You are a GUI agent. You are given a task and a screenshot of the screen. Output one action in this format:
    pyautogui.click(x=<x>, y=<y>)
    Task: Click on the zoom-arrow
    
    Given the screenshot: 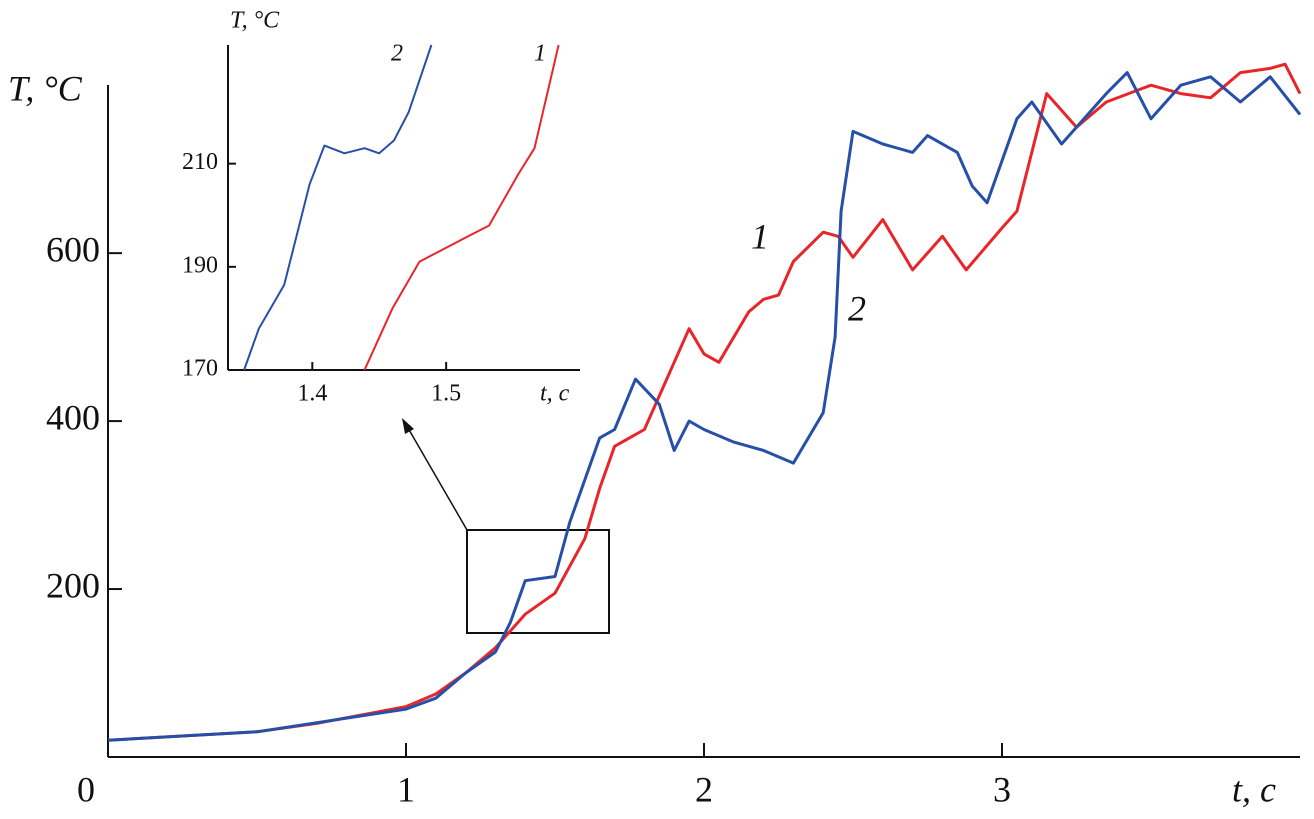 What is the action you would take?
    pyautogui.click(x=437, y=479)
    